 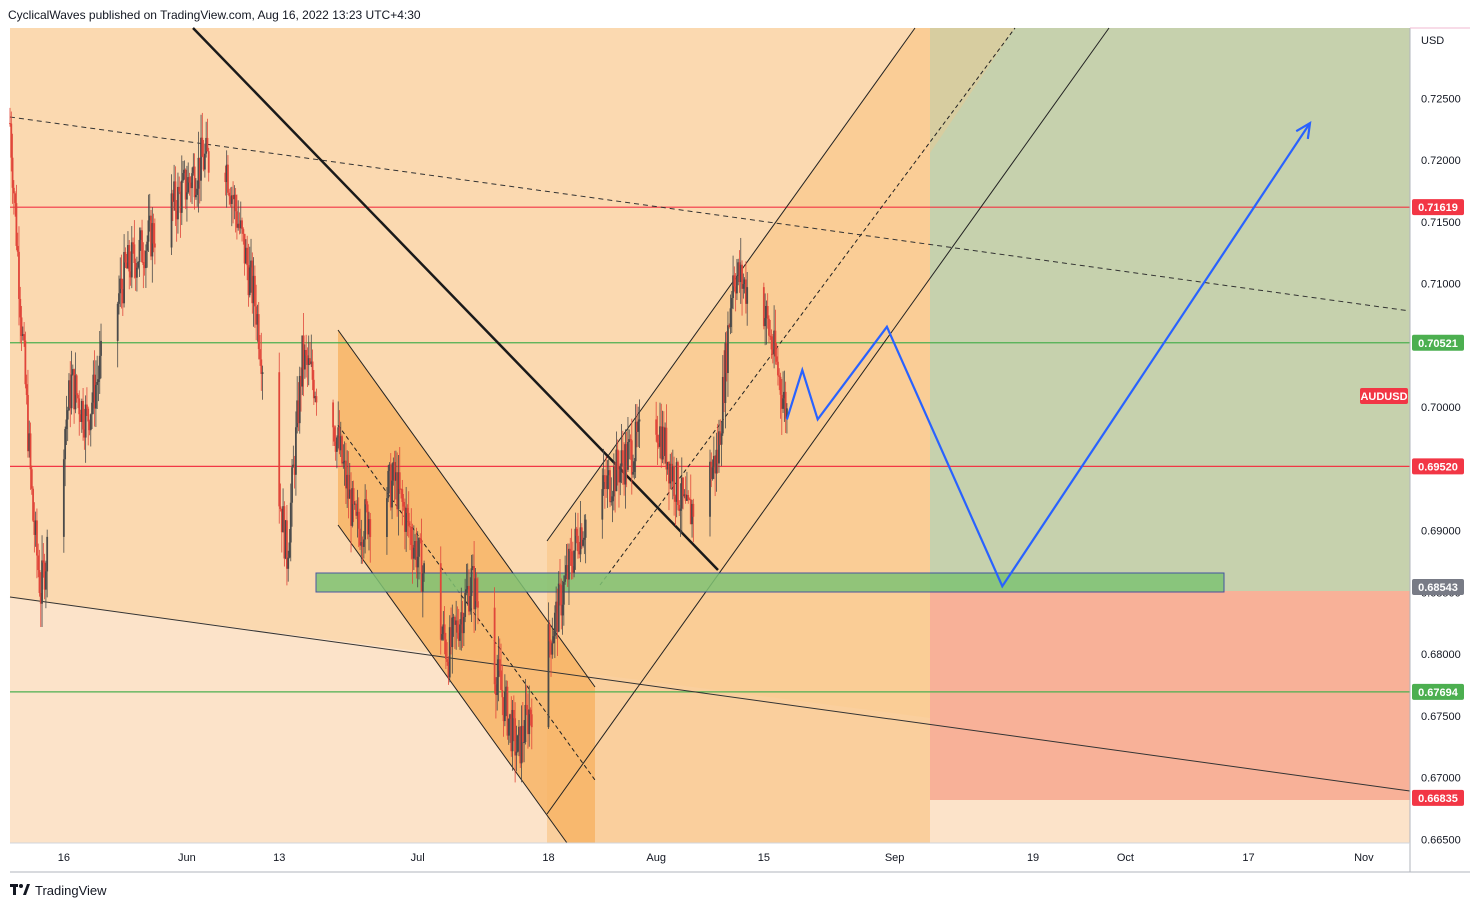 I want to click on stop-zone, so click(x=1170, y=695).